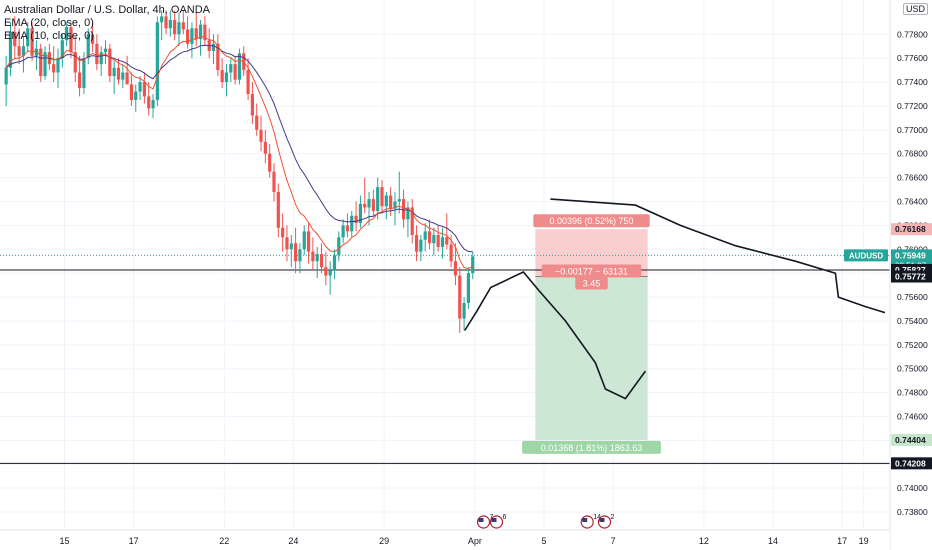  I want to click on event-count: 6, so click(504, 517).